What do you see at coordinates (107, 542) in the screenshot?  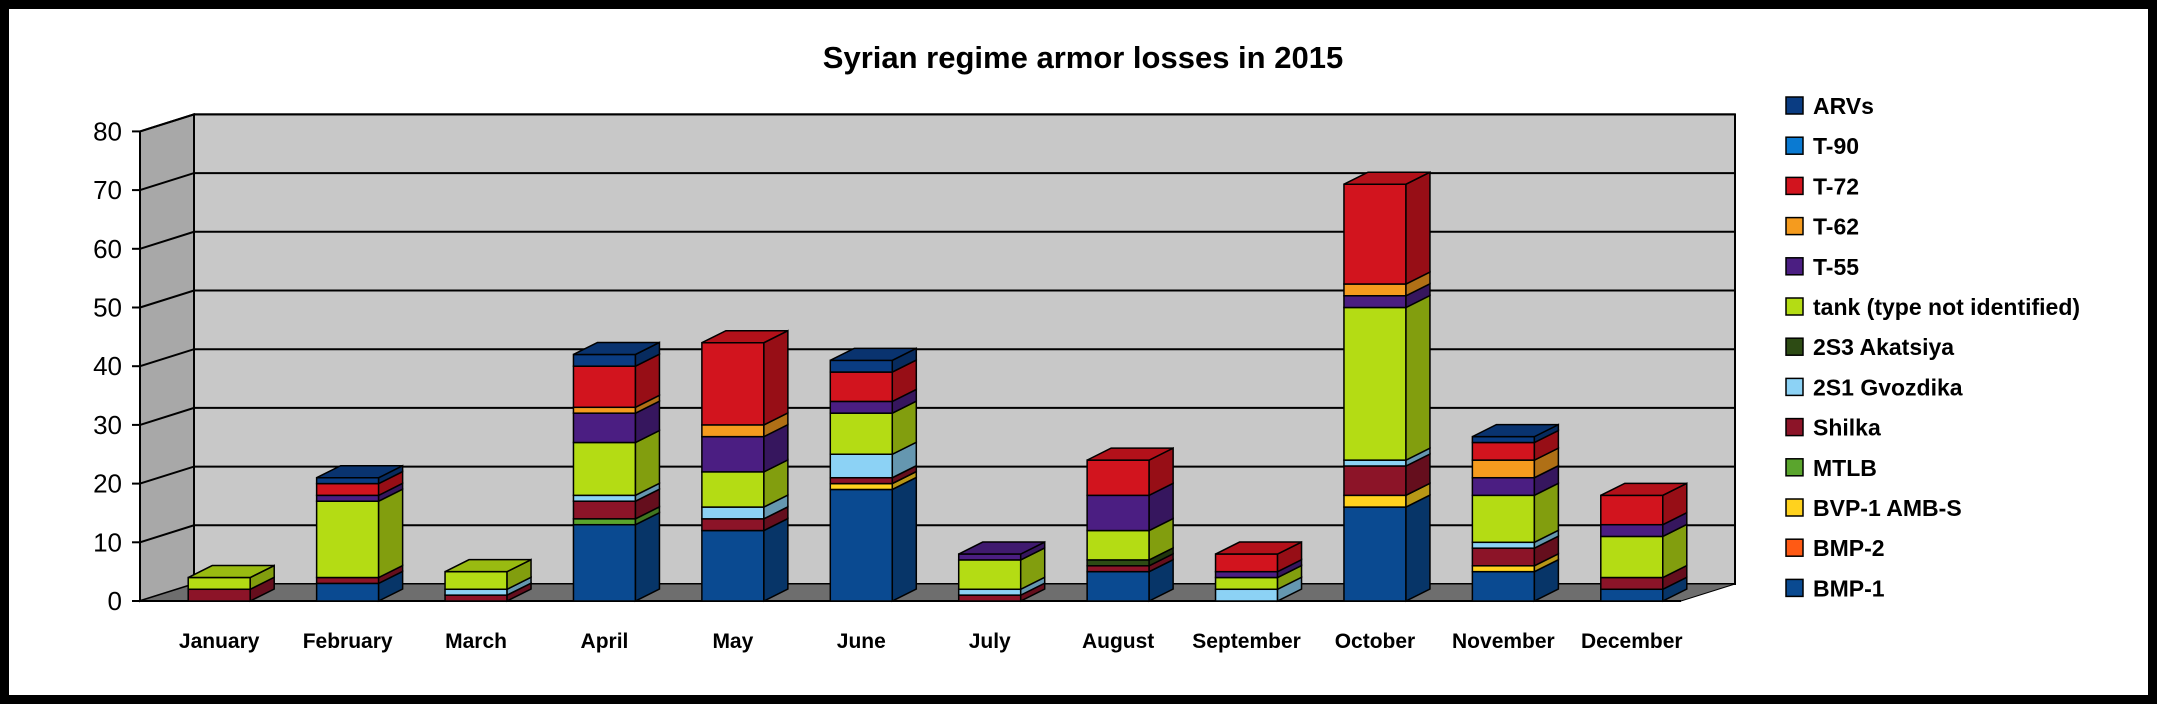 I see `y-tick-label: 10` at bounding box center [107, 542].